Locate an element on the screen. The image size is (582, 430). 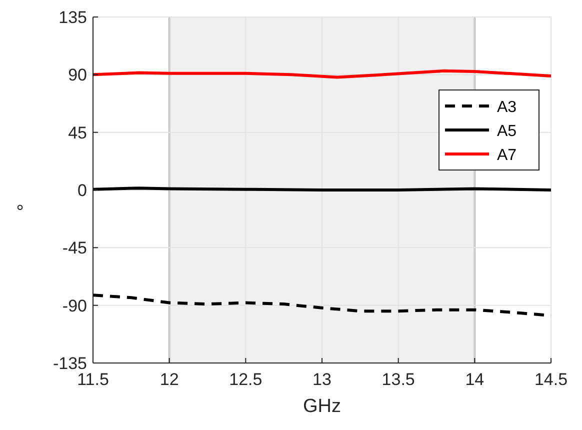
x-tick-label: 13.5 is located at coordinates (398, 379).